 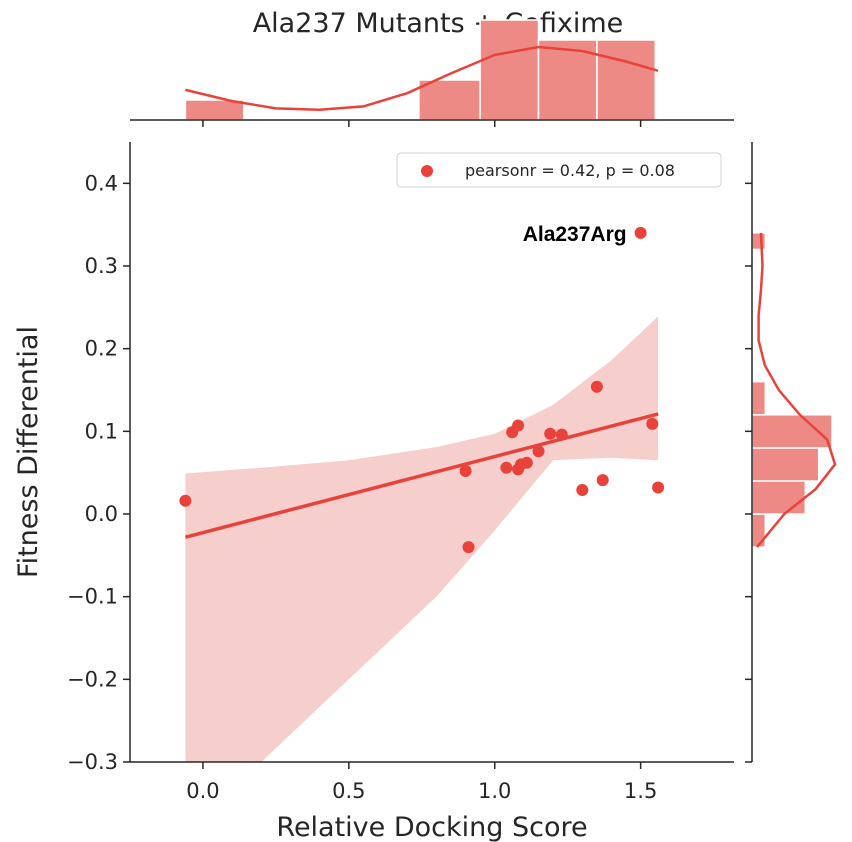 What do you see at coordinates (421, 782) in the screenshot?
I see `x-axis-ticks: 0.0 0.5 1.0 1.5` at bounding box center [421, 782].